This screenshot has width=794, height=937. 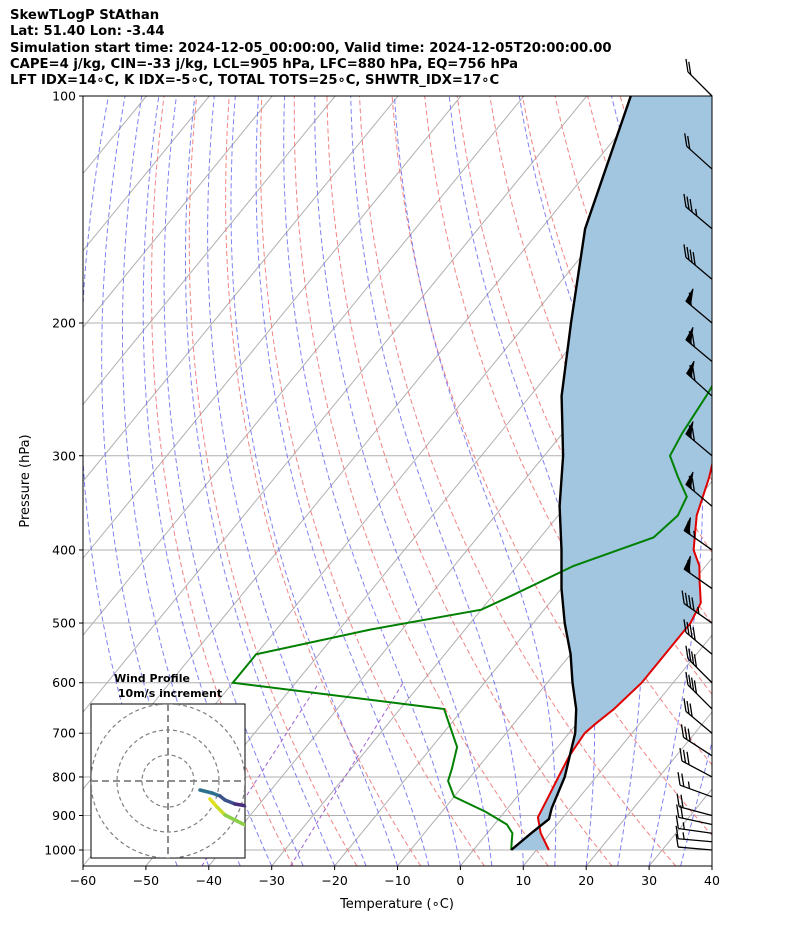 I want to click on x-tick-label: 20, so click(x=586, y=880).